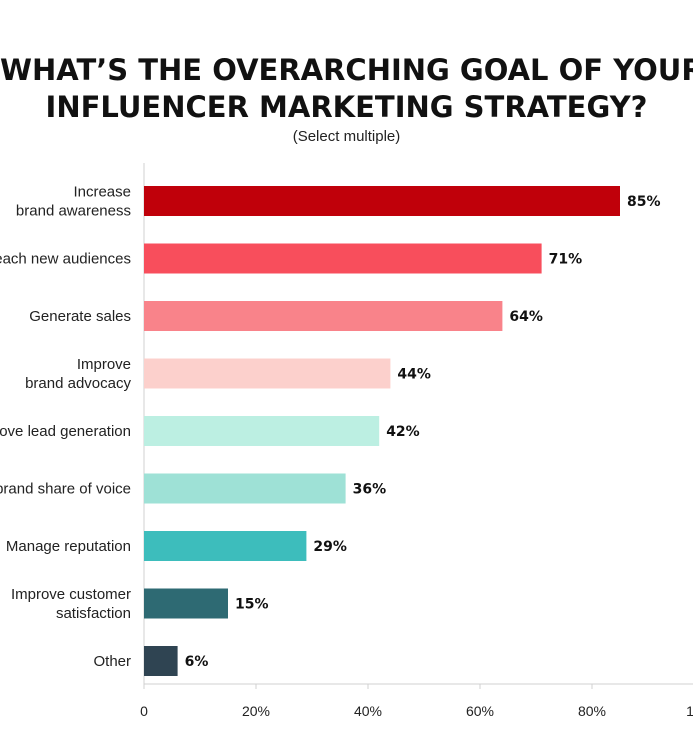 Image resolution: width=693 pixels, height=733 pixels. Describe the element at coordinates (80, 316) in the screenshot. I see `category-label: Generate sales` at that location.